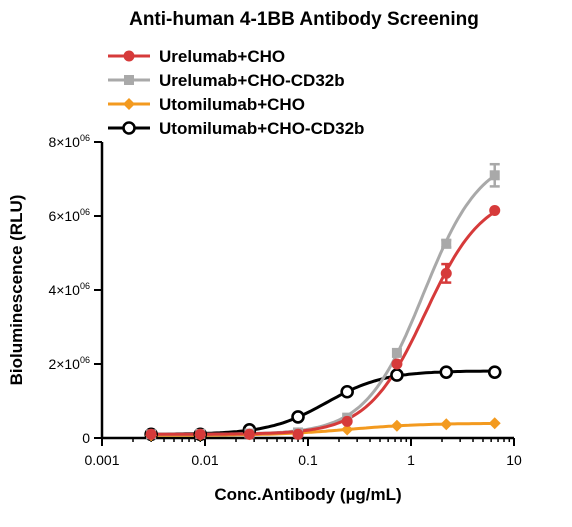  Describe the element at coordinates (304, 19) in the screenshot. I see `chart-title: Anti-human 4-1BB Antibody Screening` at that location.